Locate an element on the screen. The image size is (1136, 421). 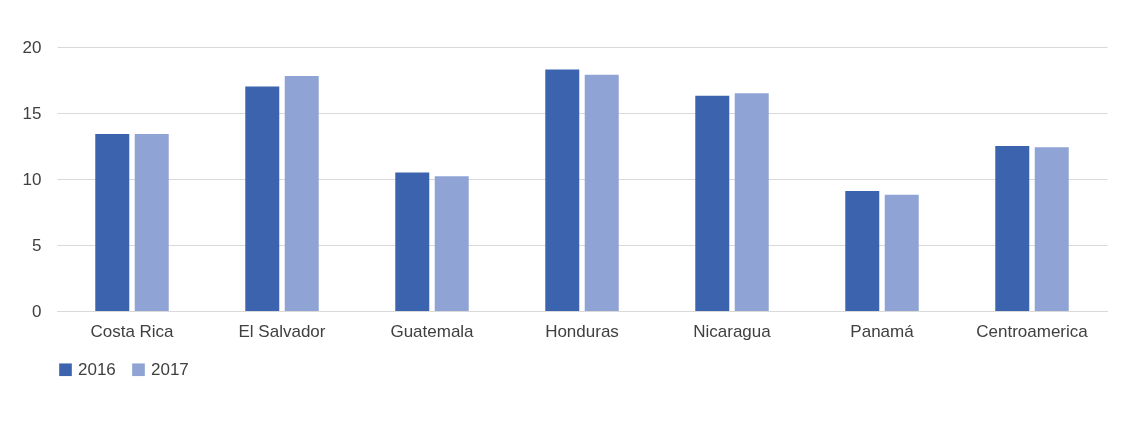
legend-label: 2016 is located at coordinates (97, 369).